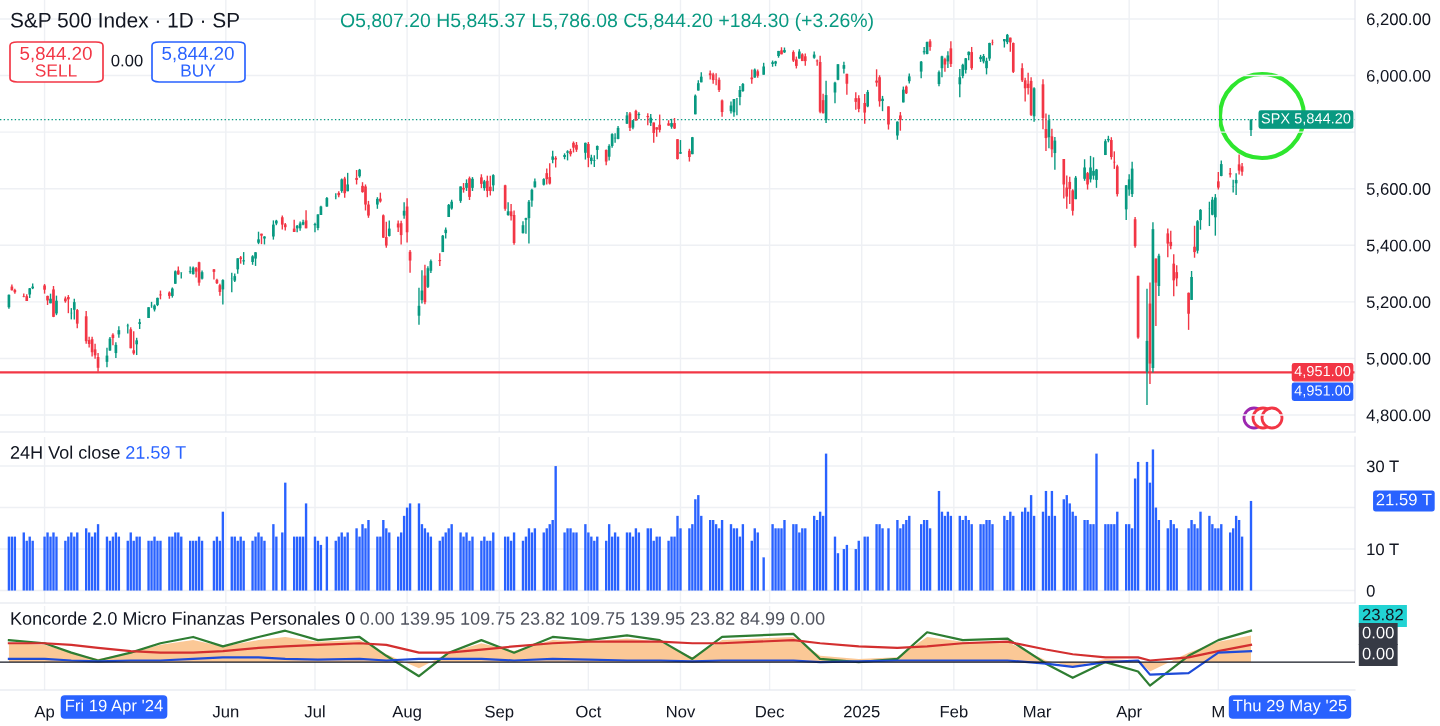  Describe the element at coordinates (1398, 359) in the screenshot. I see `y-tick-label: 5,000.00` at that location.